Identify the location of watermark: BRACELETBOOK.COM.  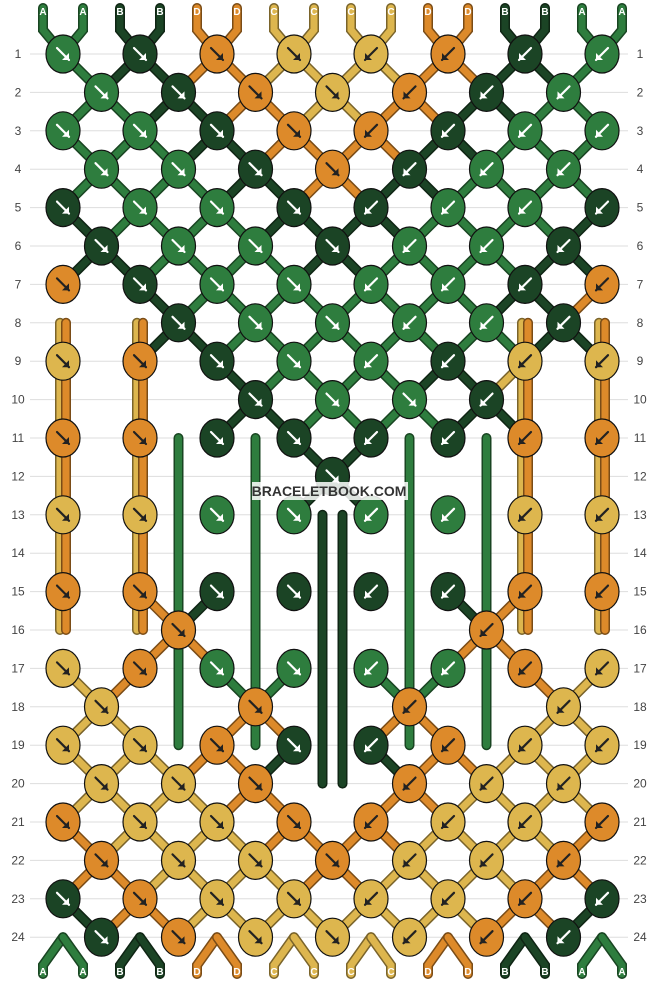
(329, 491).